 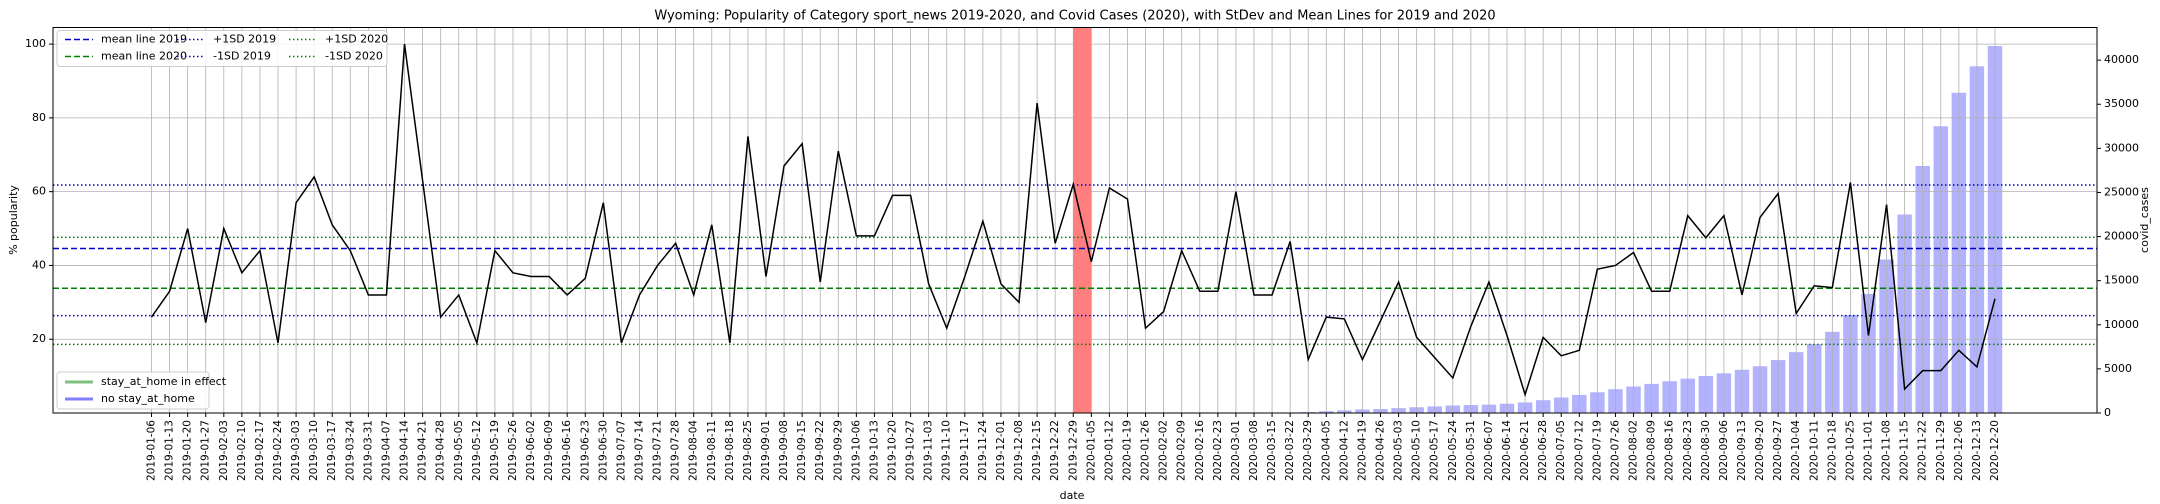 What do you see at coordinates (658, 450) in the screenshot?
I see `x-tick-label: 2019-07-21` at bounding box center [658, 450].